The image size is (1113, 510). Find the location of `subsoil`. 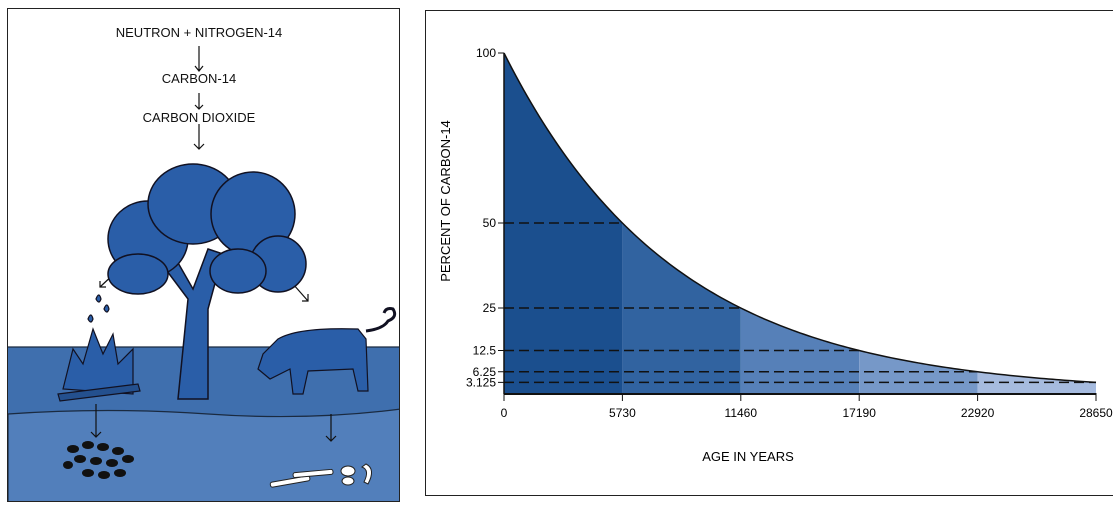

subsoil is located at coordinates (203, 454).